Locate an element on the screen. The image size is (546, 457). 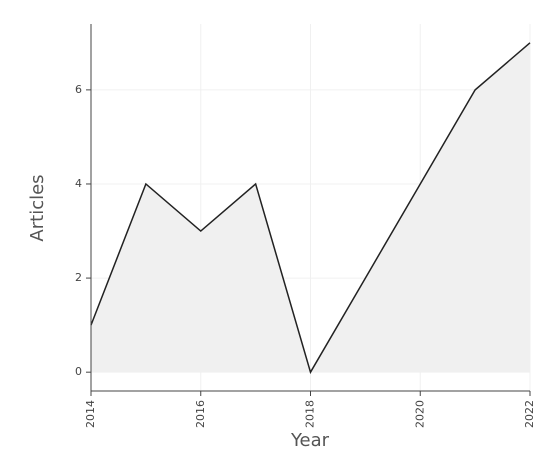
x-tick-label: 2014 is located at coordinates (90, 414).